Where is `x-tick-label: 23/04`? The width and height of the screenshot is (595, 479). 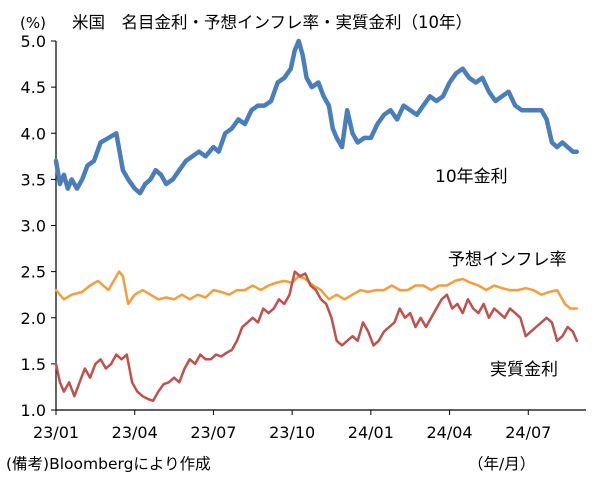
x-tick-label: 23/04 is located at coordinates (135, 432).